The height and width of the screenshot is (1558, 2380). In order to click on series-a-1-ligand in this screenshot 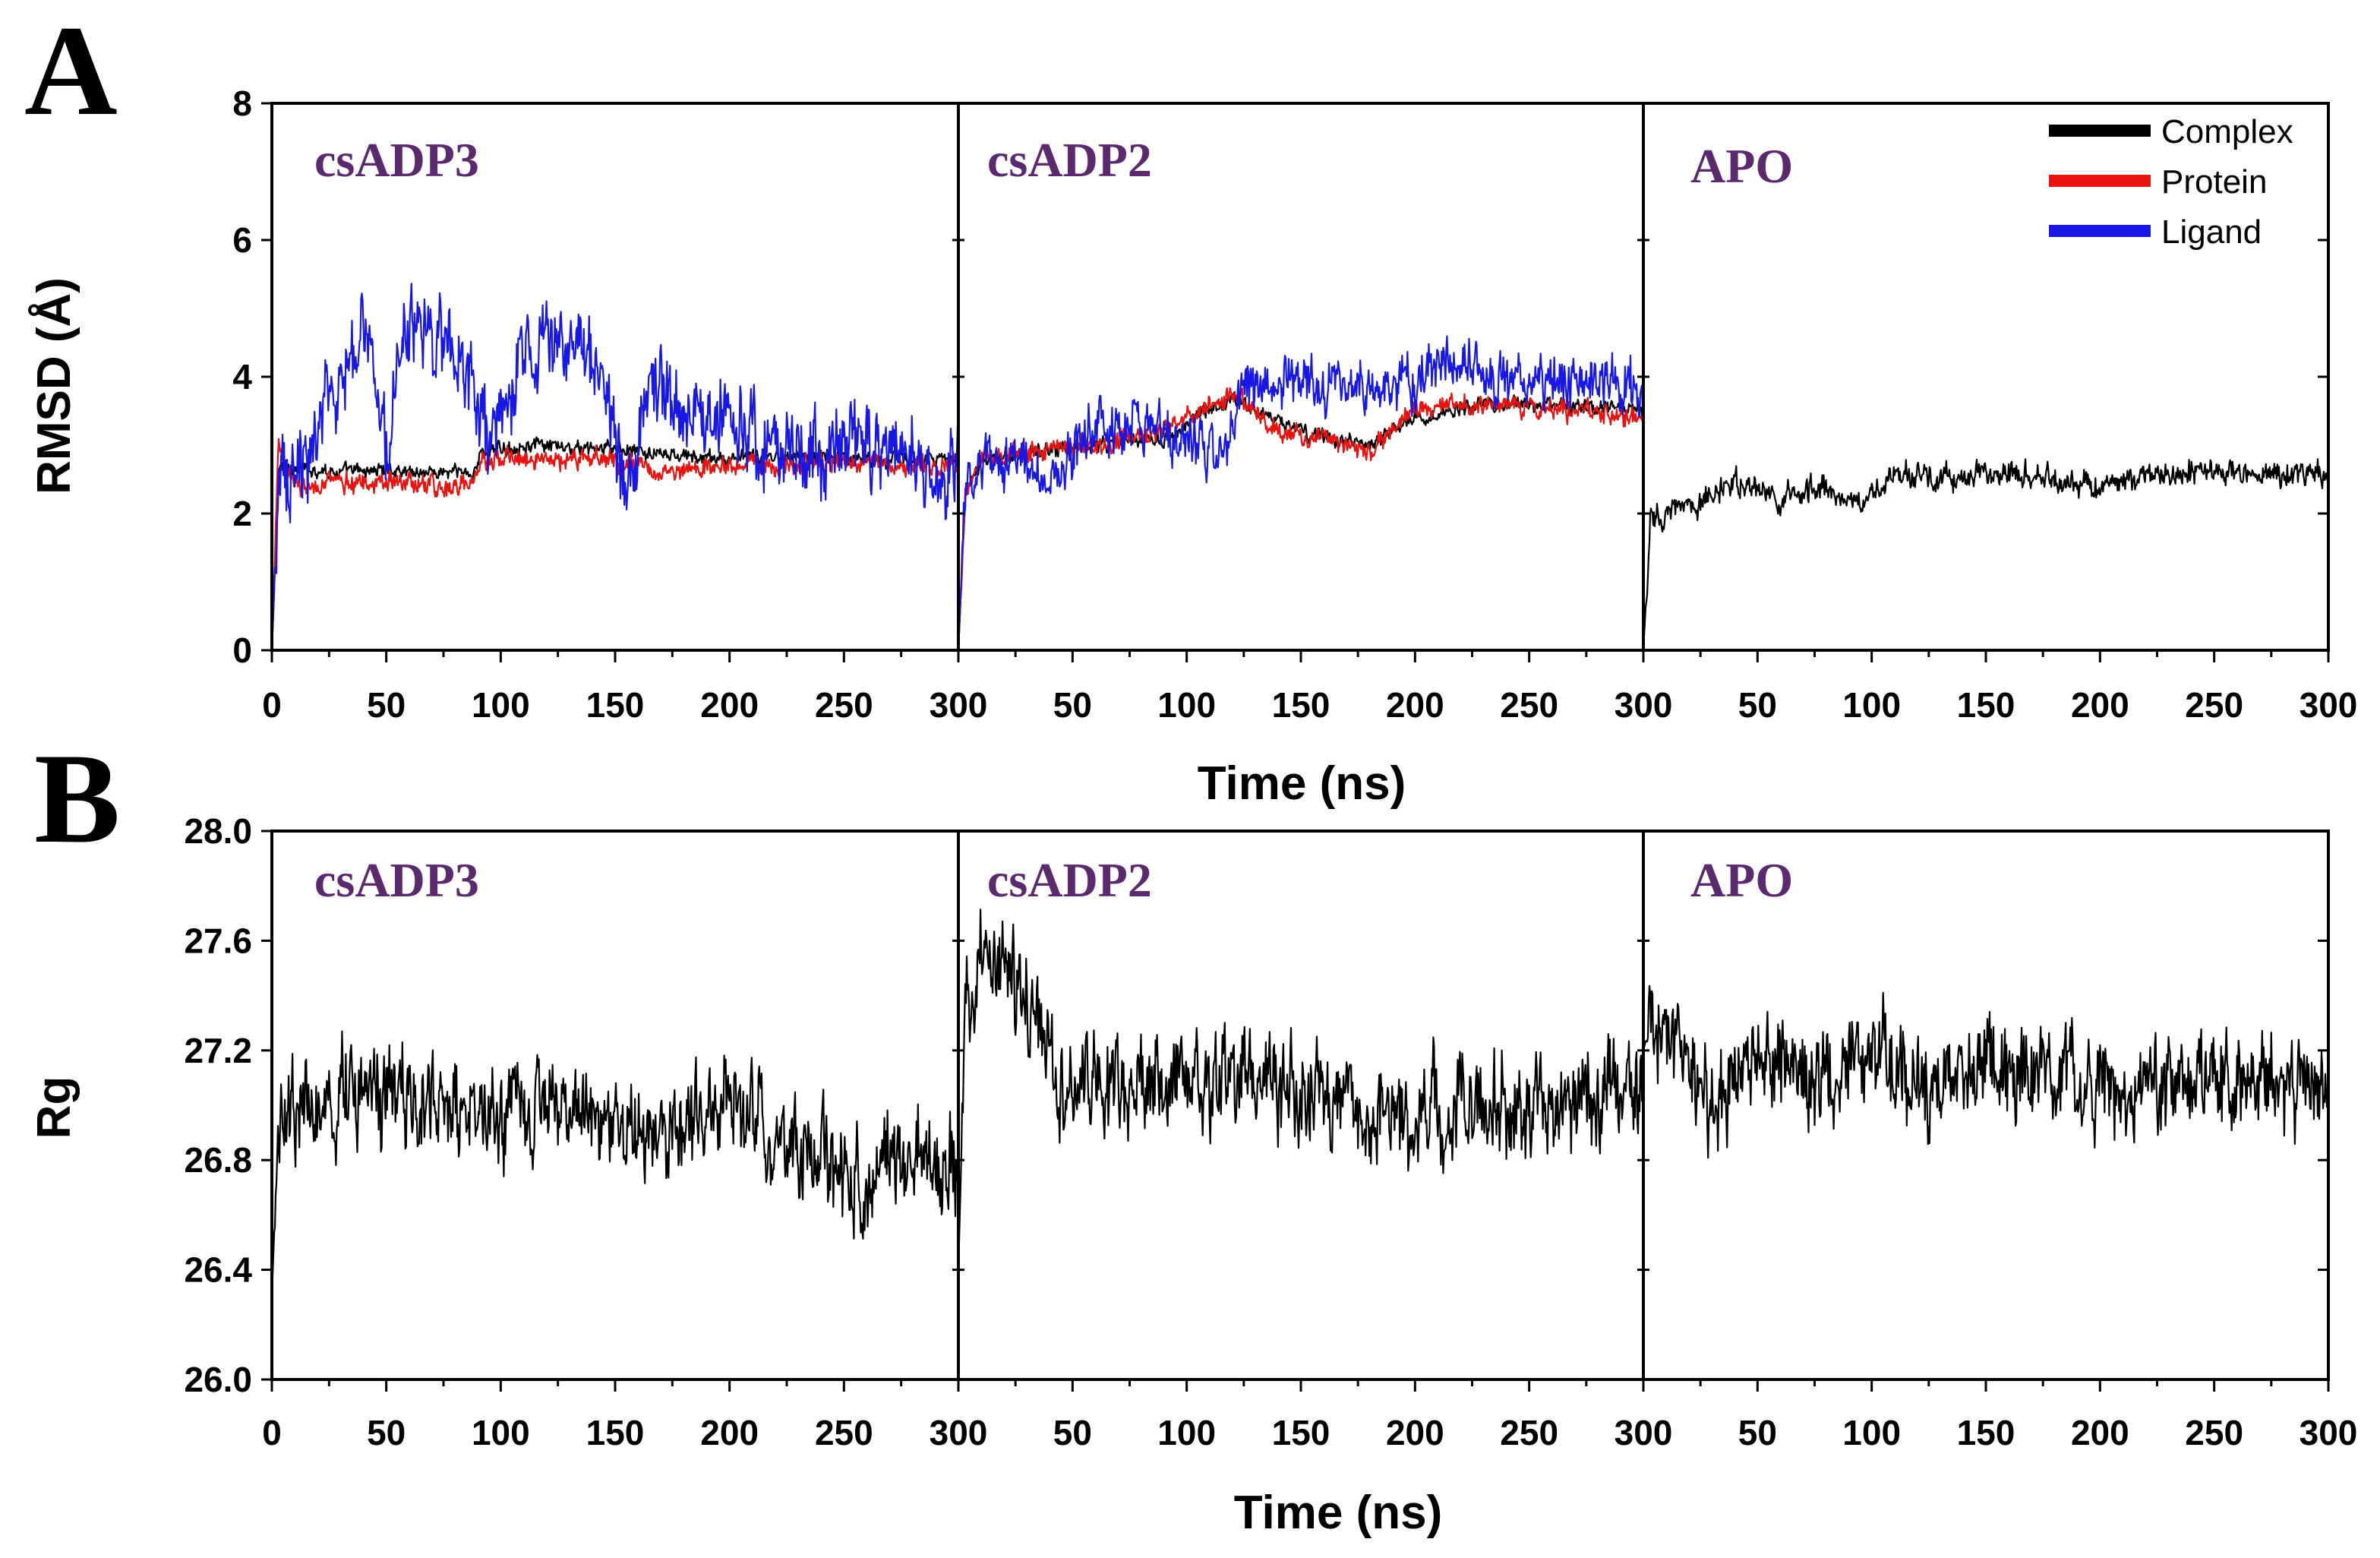, I will do `click(1301, 493)`.